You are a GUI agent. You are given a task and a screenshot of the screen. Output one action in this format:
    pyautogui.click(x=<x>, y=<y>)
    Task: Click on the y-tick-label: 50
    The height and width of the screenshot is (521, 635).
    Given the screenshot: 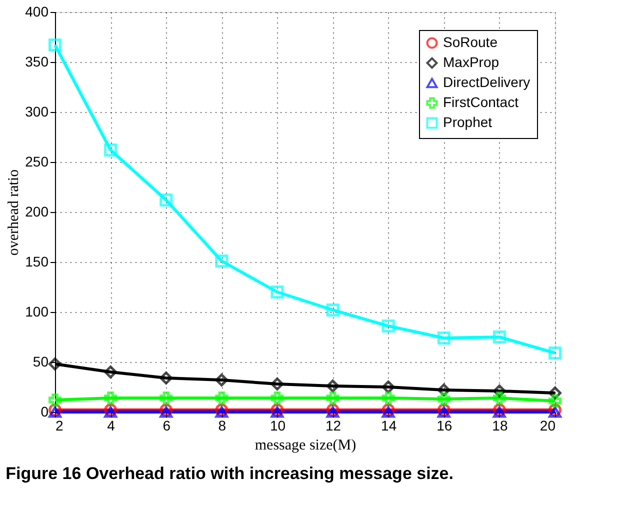 What is the action you would take?
    pyautogui.click(x=40, y=362)
    